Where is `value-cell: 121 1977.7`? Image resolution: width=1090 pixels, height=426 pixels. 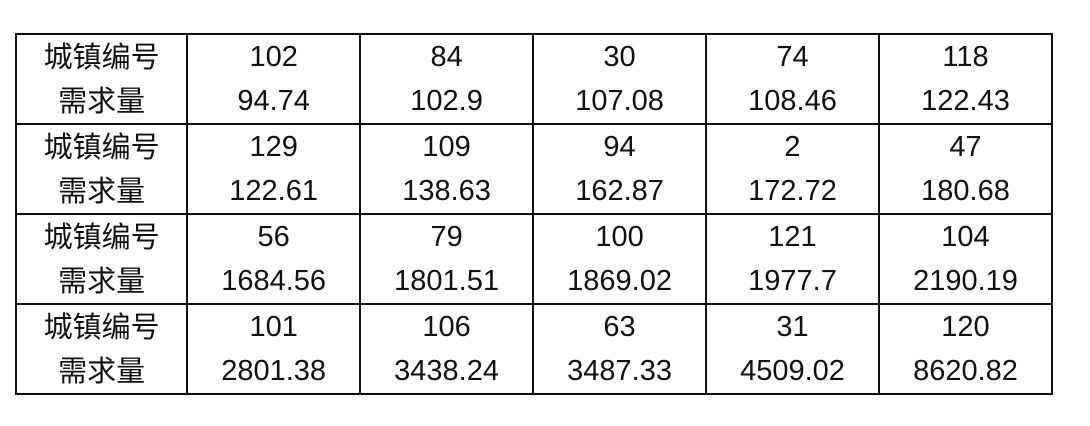 value-cell: 121 1977.7 is located at coordinates (792, 259).